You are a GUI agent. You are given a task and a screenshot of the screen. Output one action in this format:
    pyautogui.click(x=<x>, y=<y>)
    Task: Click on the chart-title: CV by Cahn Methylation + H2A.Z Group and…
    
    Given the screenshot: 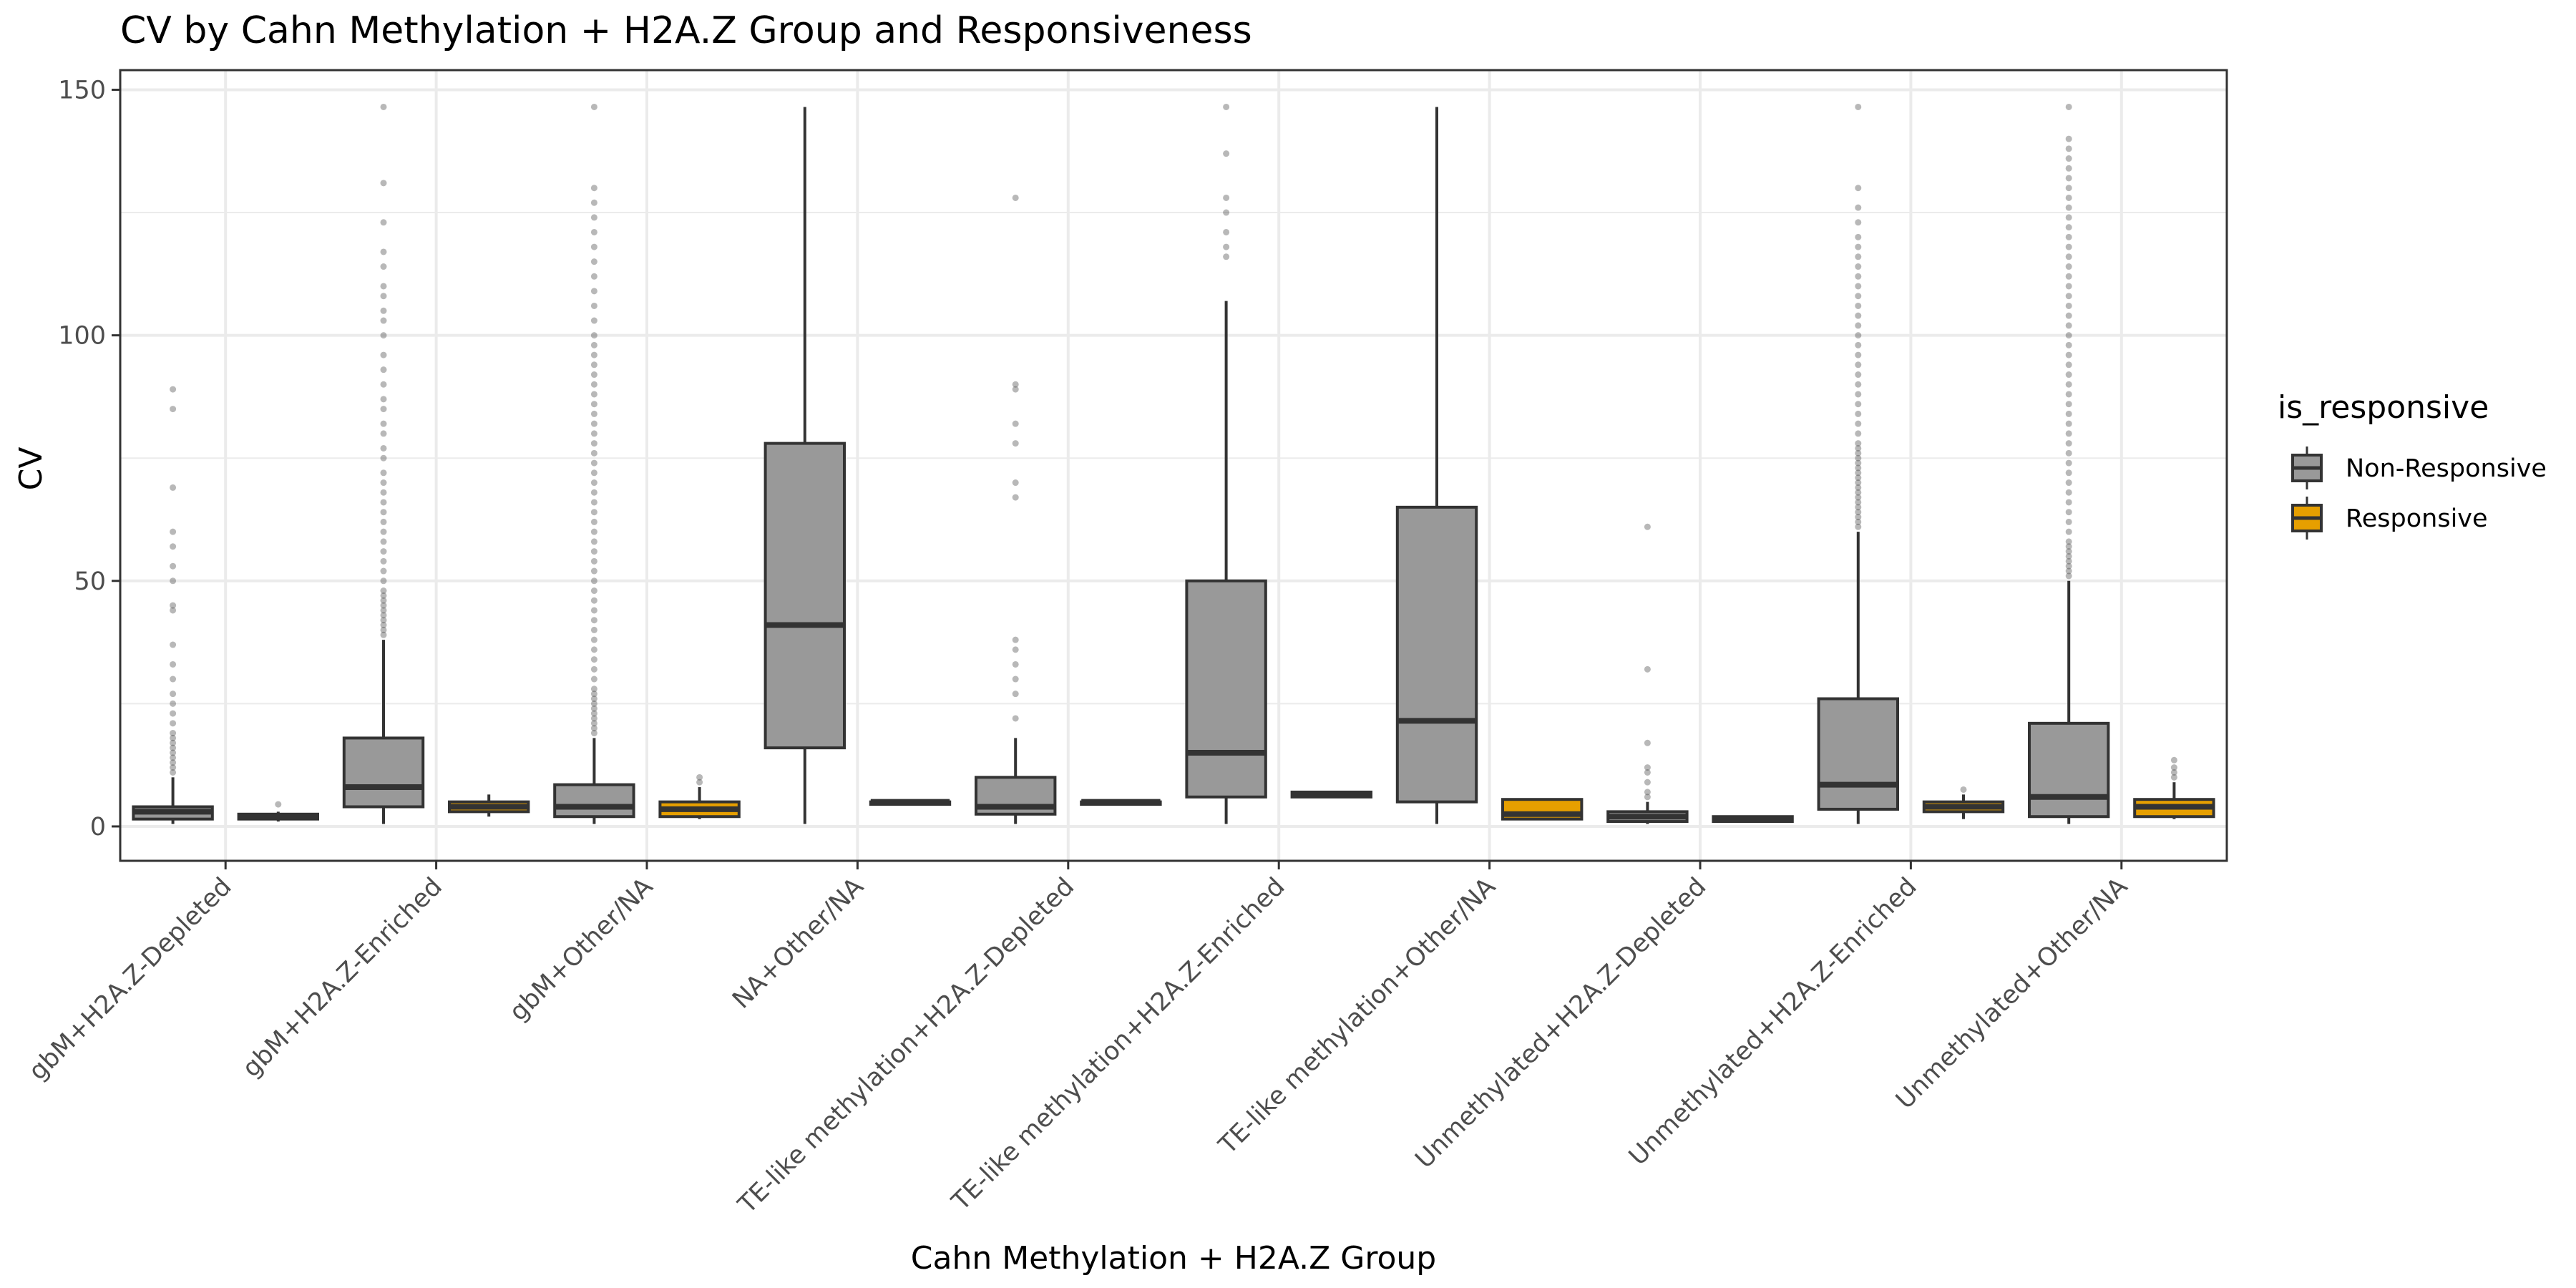 What is the action you would take?
    pyautogui.click(x=686, y=30)
    